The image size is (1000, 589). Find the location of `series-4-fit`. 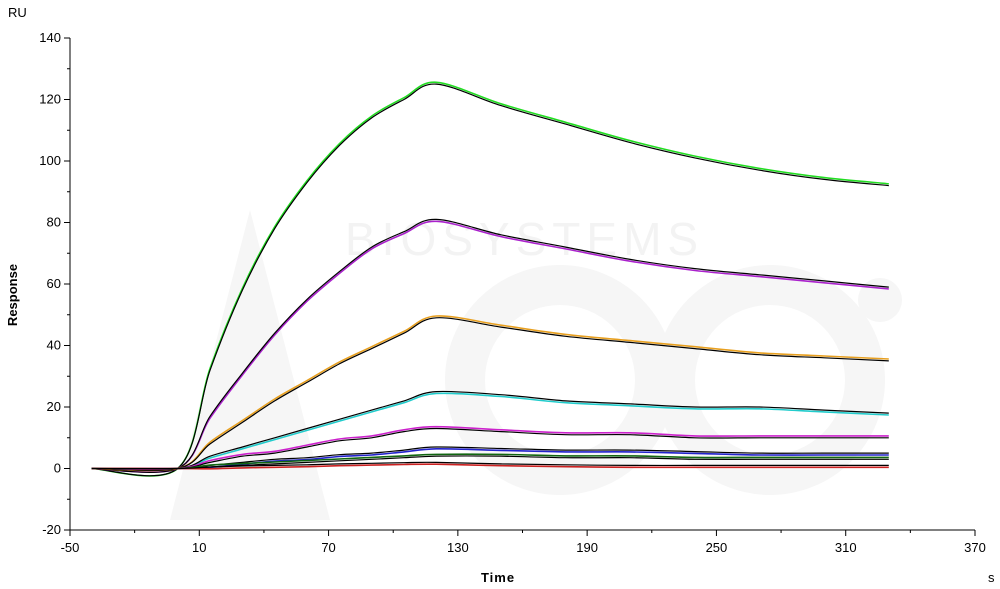

series-4-fit is located at coordinates (490, 430).